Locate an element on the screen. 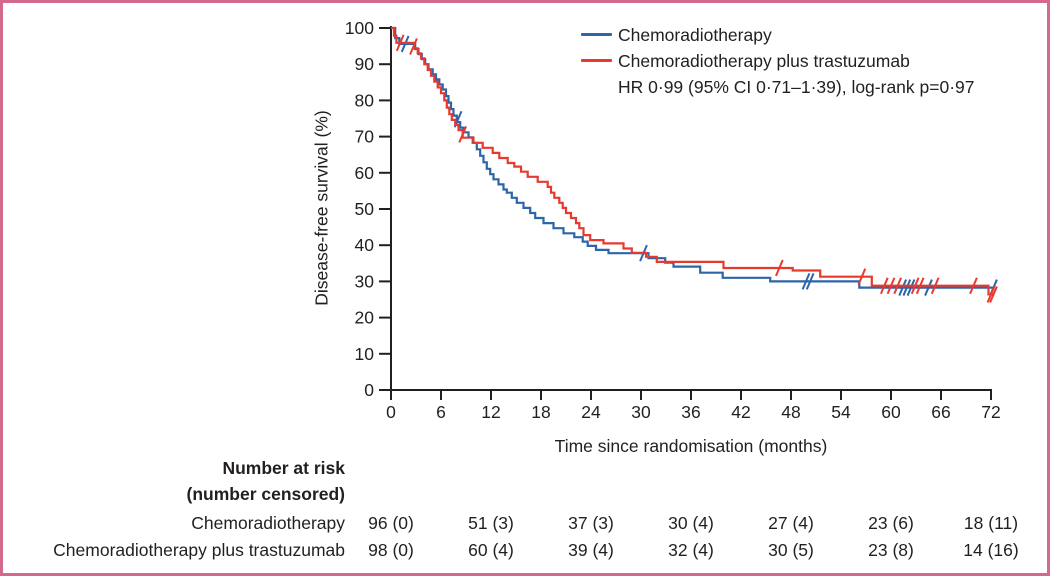 The image size is (1050, 576). risk-table-header-line2: (number censored) is located at coordinates (266, 494).